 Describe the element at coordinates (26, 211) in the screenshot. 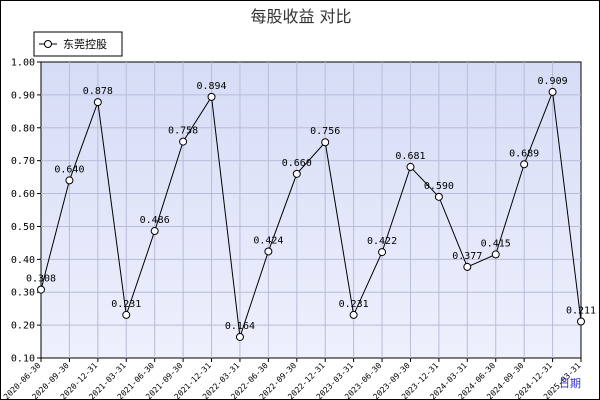

I see `y-axis: 0.10 0.20 0.30 0.40 0.50 0.60 0.70 0.80 0.90 1.00` at that location.